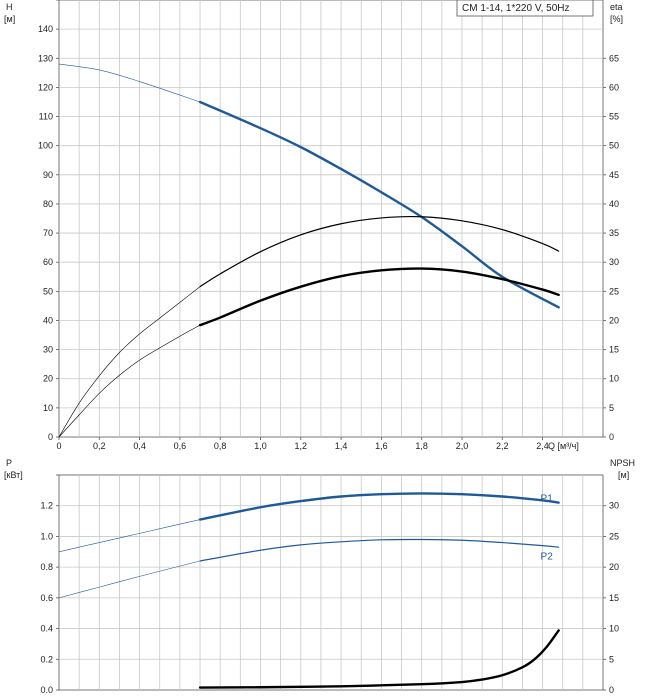 The image size is (658, 700). What do you see at coordinates (379, 297) in the screenshot?
I see `series-0-2-line` at bounding box center [379, 297].